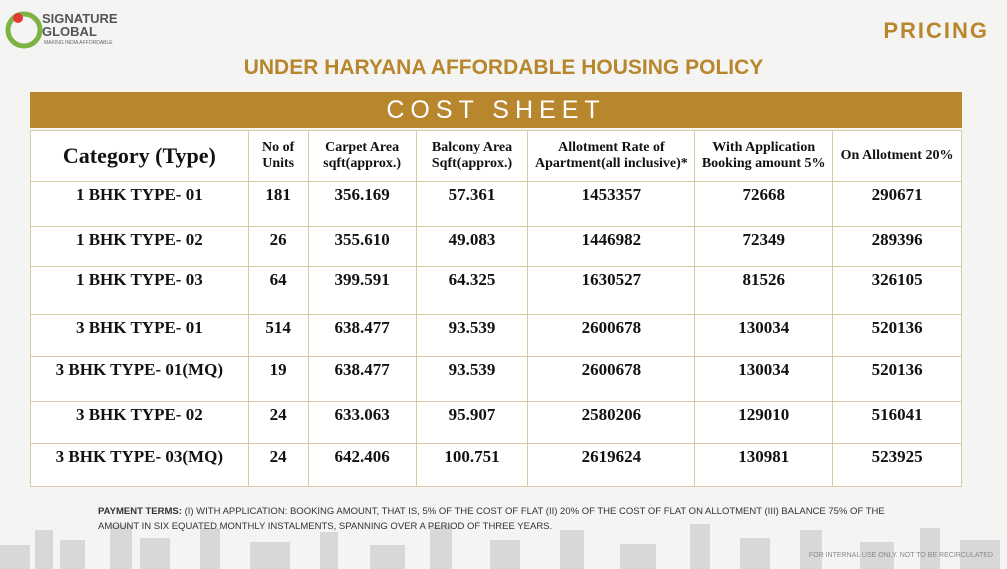 Image resolution: width=1007 pixels, height=569 pixels. What do you see at coordinates (936, 30) in the screenshot?
I see `section-title: PRICING` at bounding box center [936, 30].